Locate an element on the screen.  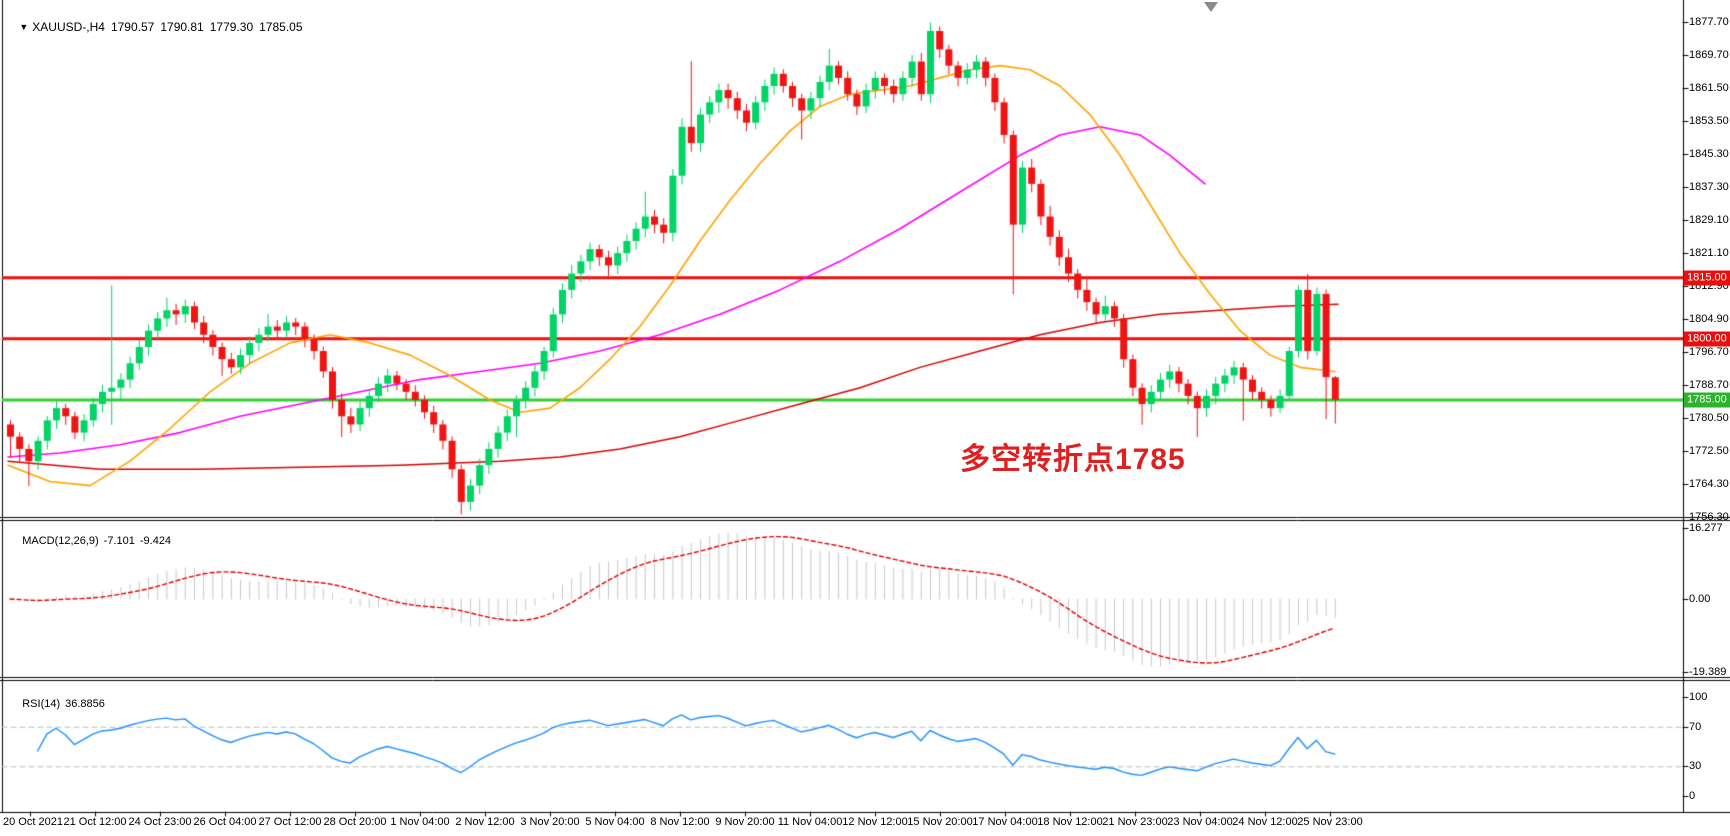
time-tick-label: 23 Nov 04:00 is located at coordinates (1200, 822).